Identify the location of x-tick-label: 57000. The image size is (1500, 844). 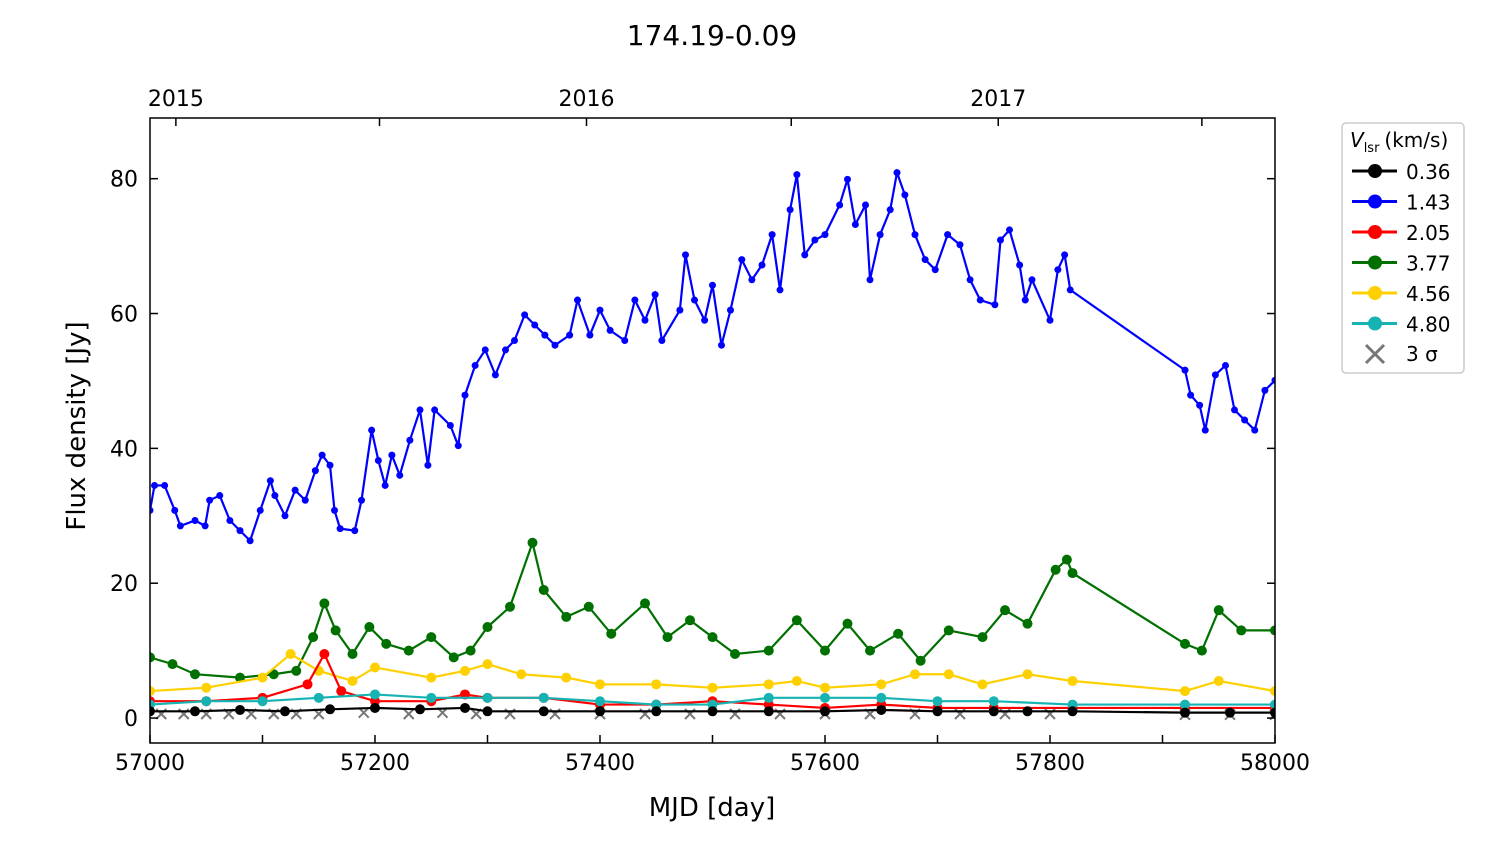
(150, 763).